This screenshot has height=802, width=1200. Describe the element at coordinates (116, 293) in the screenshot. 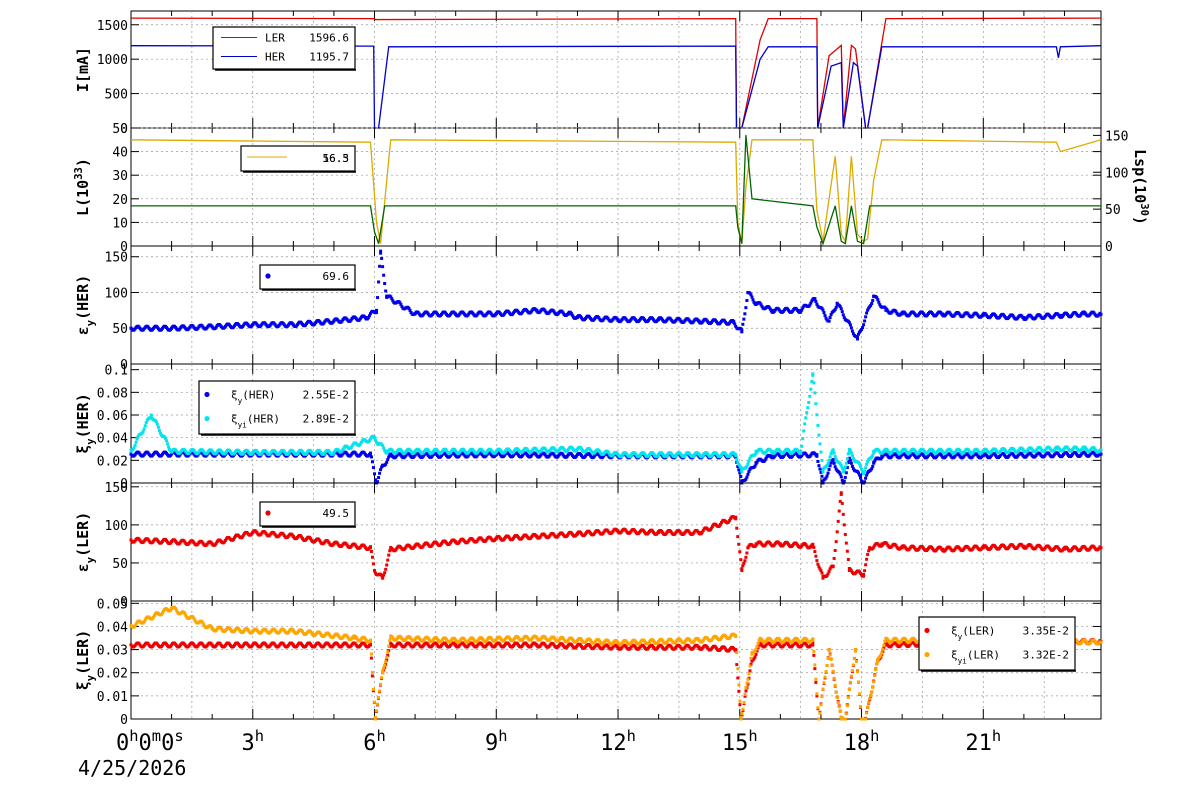

I see `y-tick-label: 100` at that location.